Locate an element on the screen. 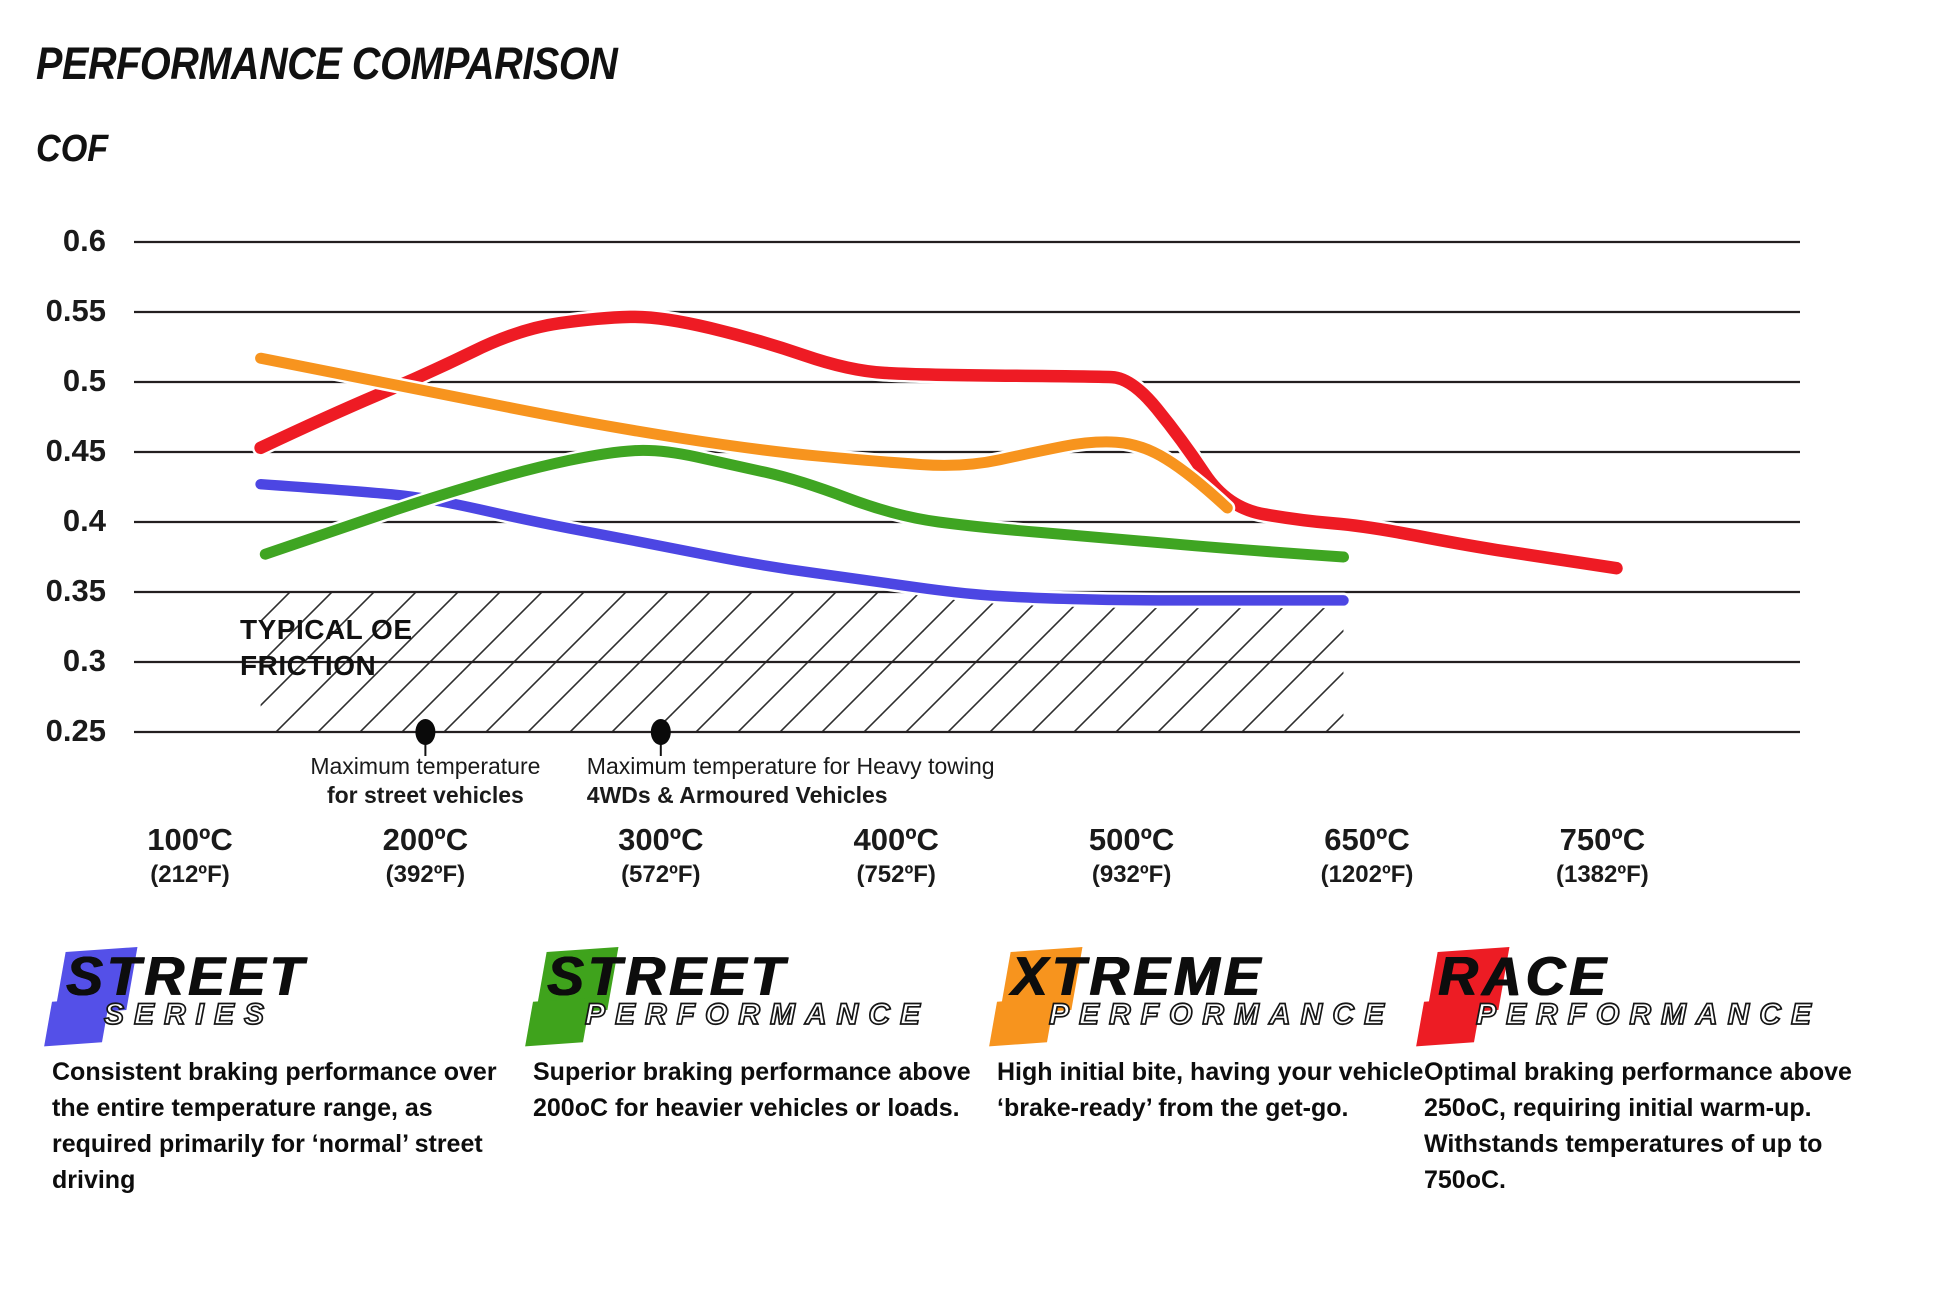 Image resolution: width=1946 pixels, height=1310 pixels. fahrenheit-label: (212ºF) is located at coordinates (190, 874).